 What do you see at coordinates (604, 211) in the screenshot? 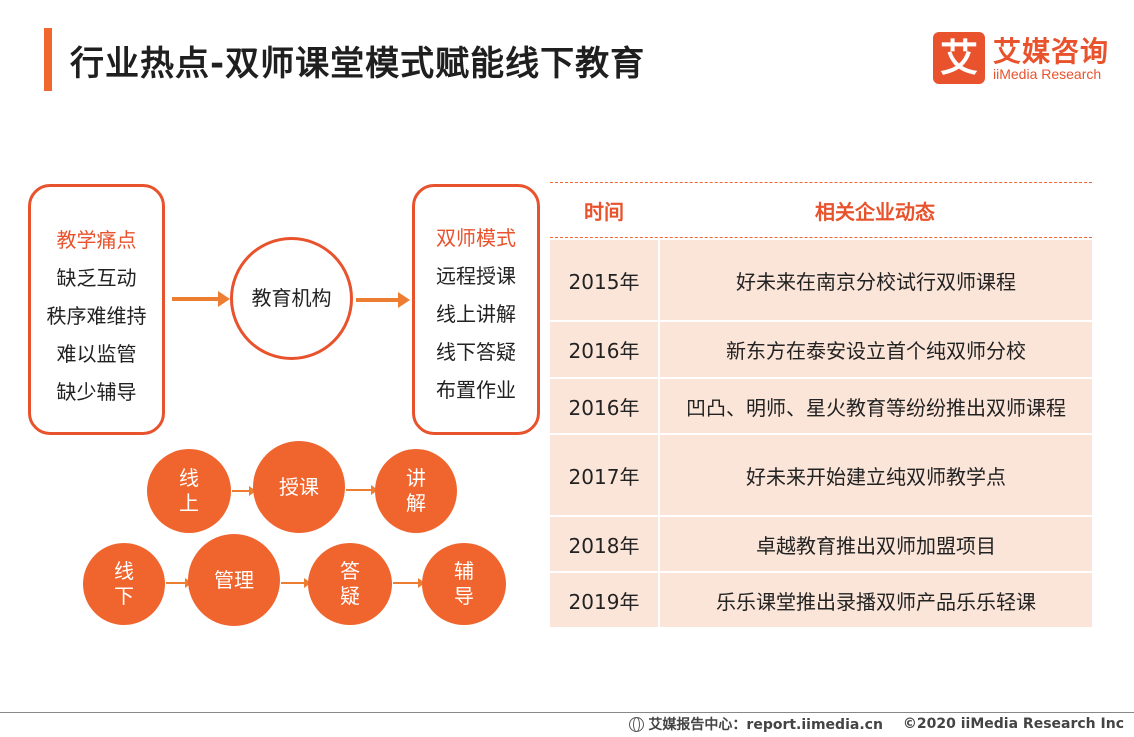
I see `column-header-time: 时间` at bounding box center [604, 211].